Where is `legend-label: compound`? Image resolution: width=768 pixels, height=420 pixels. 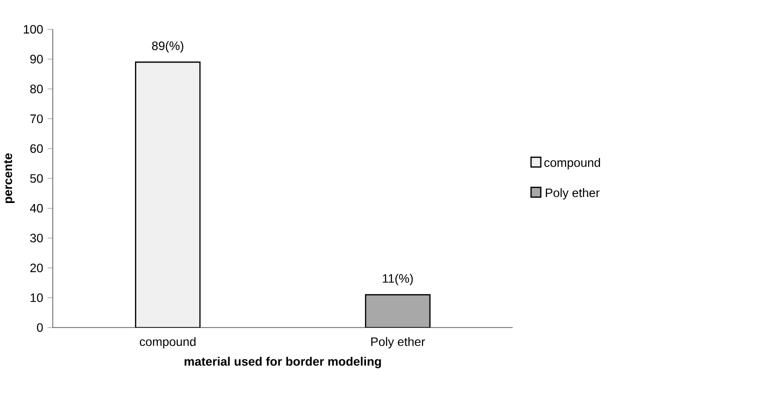 legend-label: compound is located at coordinates (572, 164).